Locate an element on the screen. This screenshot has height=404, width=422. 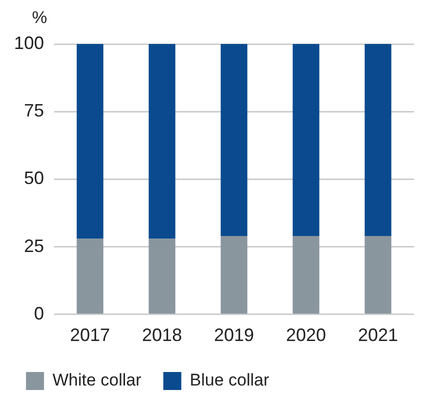
x-tick-label: 2018 is located at coordinates (162, 335).